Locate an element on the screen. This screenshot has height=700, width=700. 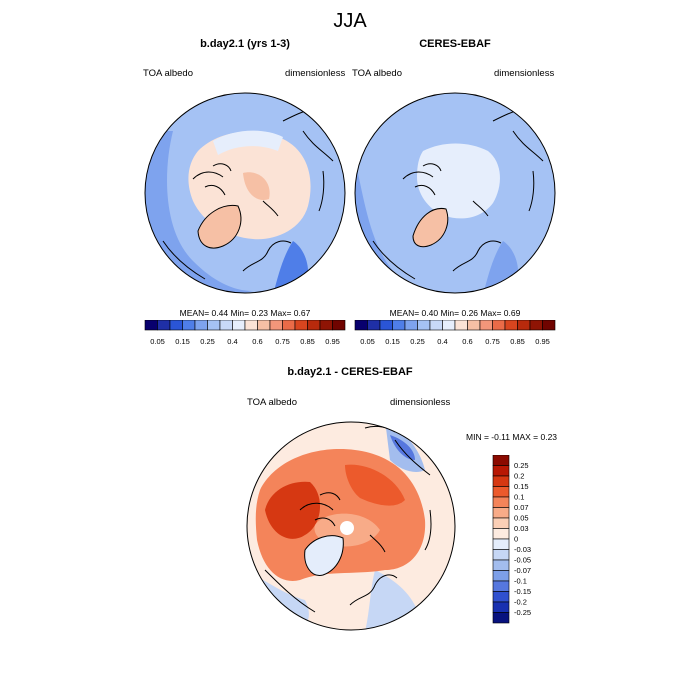
panel3-map is located at coordinates (351, 526).